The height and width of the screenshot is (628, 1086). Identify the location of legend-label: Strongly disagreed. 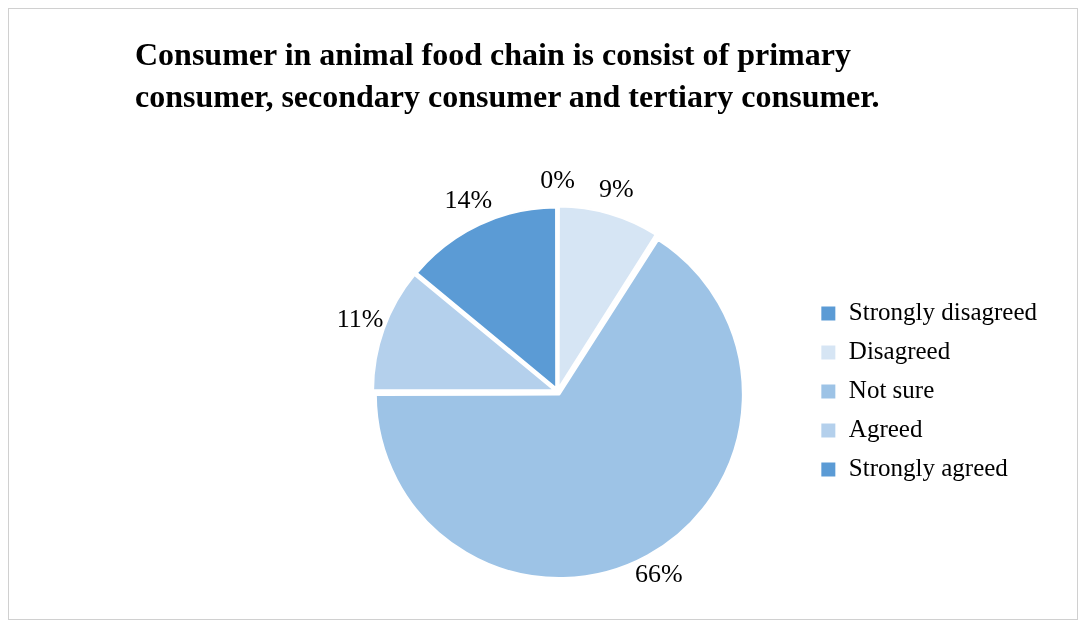
(943, 312).